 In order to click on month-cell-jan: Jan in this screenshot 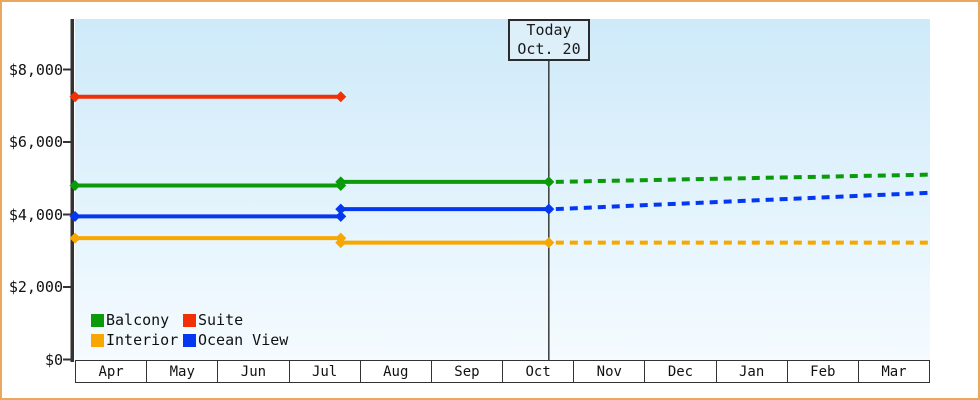, I will do `click(752, 371)`.